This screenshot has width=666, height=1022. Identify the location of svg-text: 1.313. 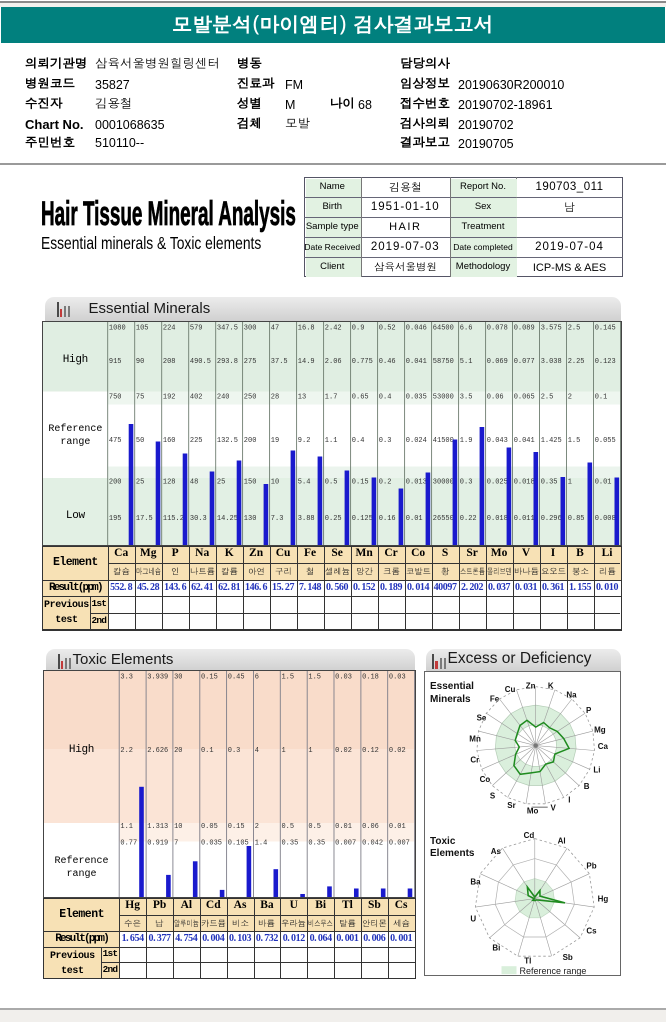
(157, 827).